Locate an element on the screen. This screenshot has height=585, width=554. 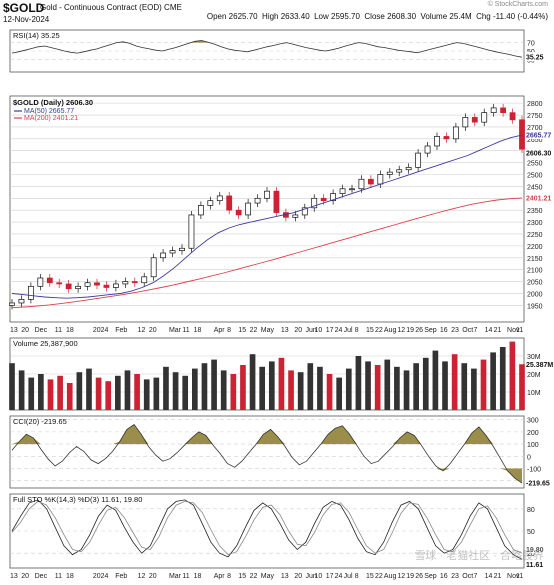
ma50-legend-label: MA(50) 2665.77 is located at coordinates (49, 111).